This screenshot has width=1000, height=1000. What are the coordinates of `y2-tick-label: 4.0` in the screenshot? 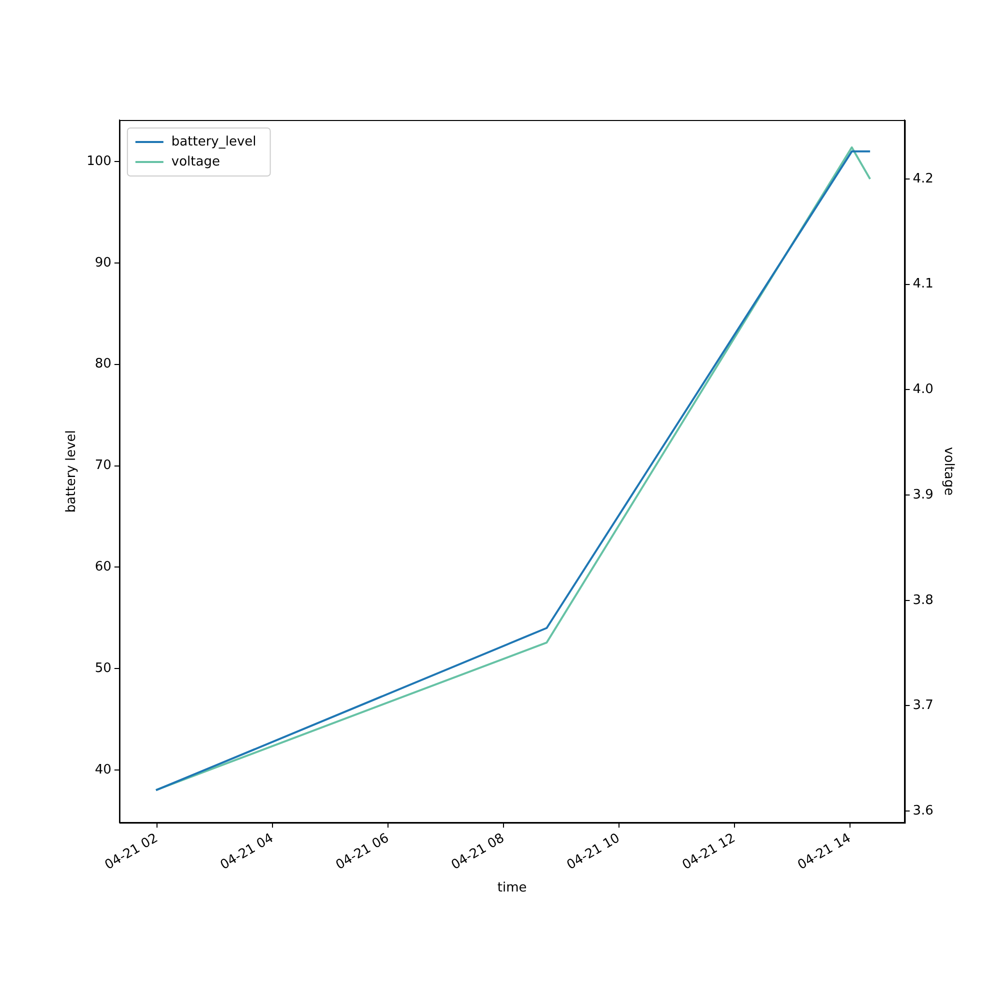 It's located at (923, 390).